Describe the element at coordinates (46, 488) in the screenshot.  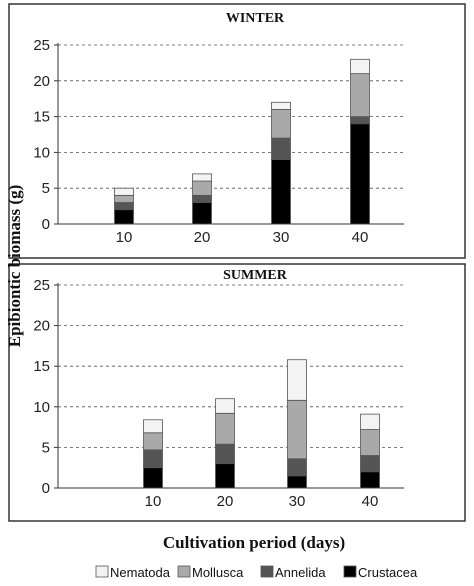
I see `summer-y-tick-label: 0` at that location.